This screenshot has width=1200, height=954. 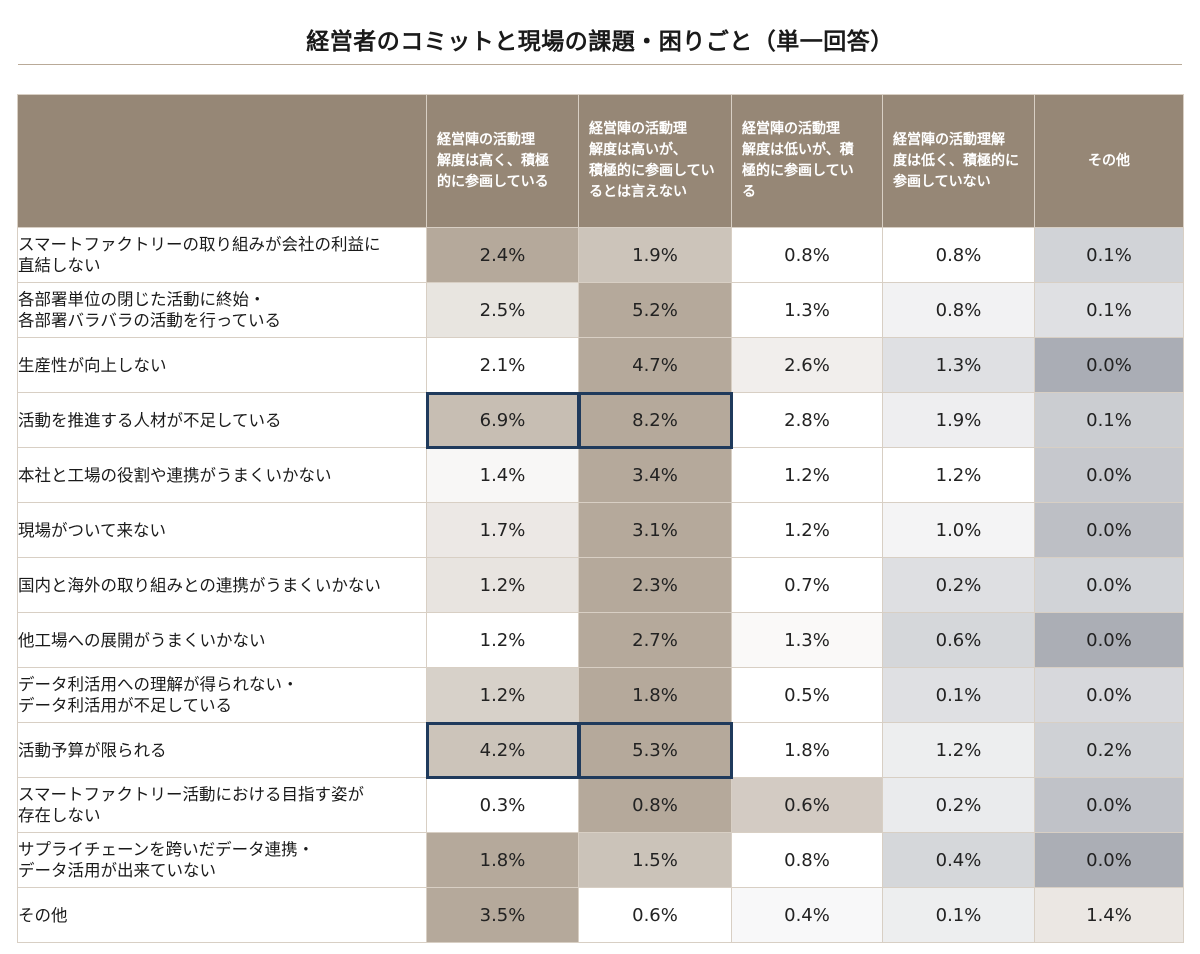 What do you see at coordinates (600, 64) in the screenshot?
I see `title-divider` at bounding box center [600, 64].